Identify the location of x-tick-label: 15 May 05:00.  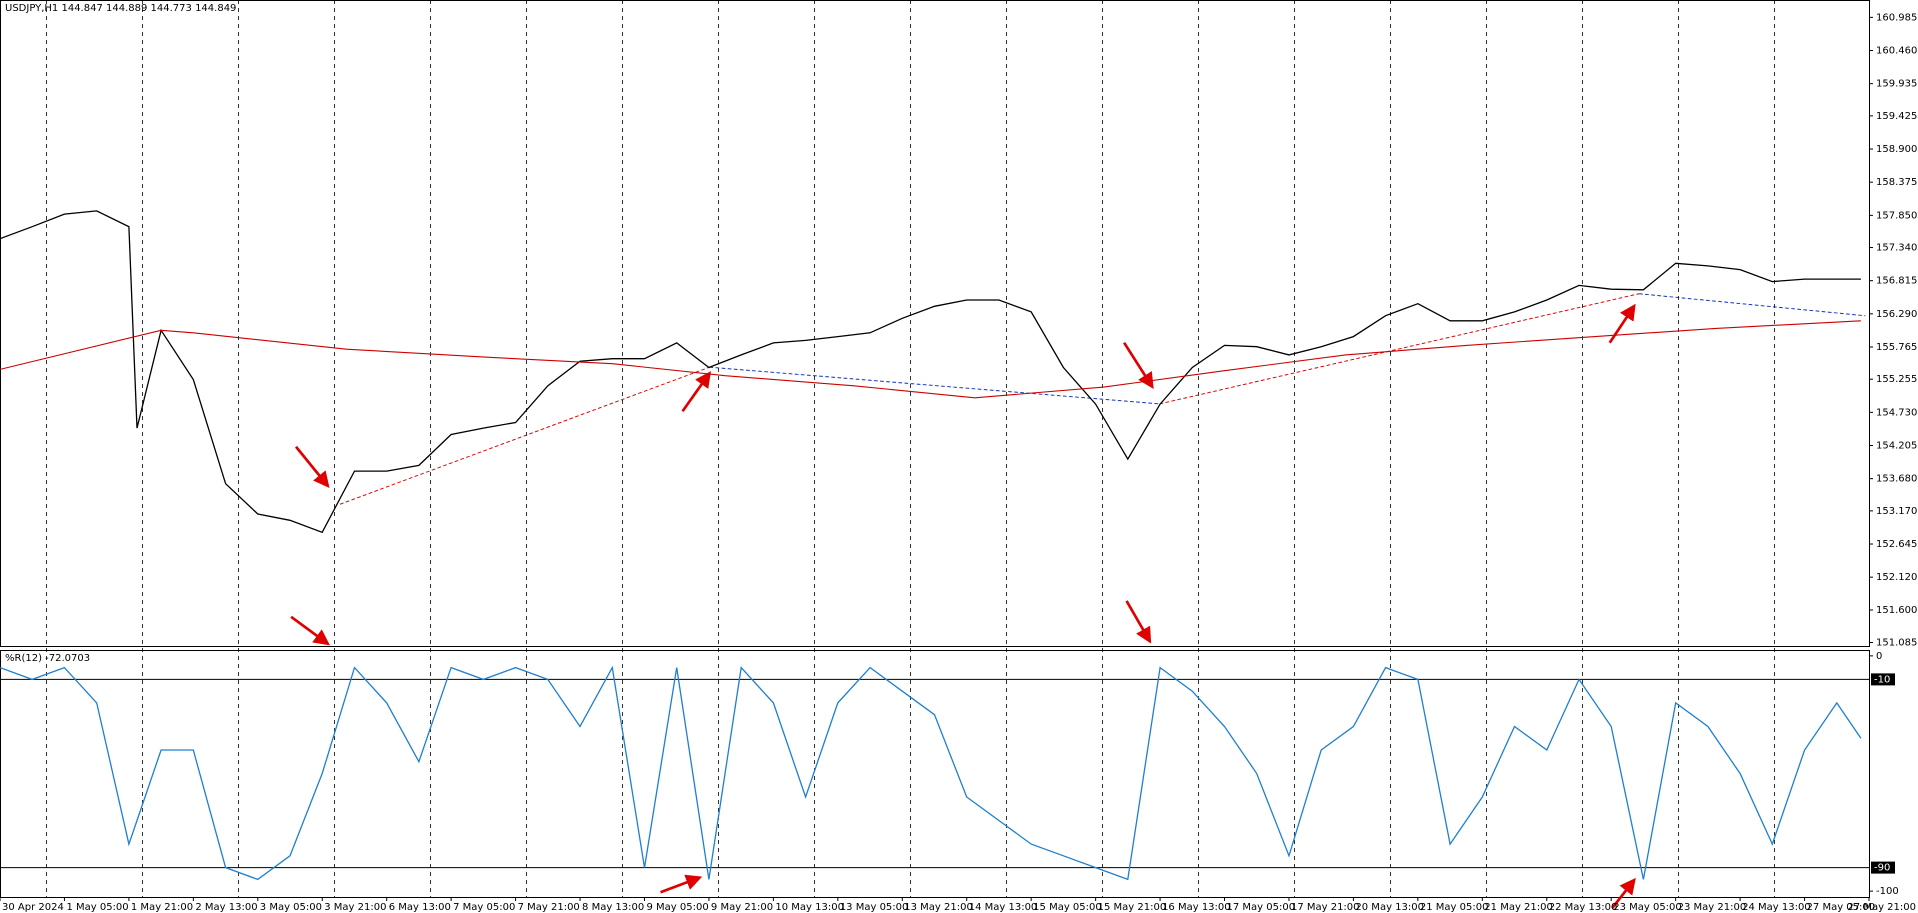
(1067, 907).